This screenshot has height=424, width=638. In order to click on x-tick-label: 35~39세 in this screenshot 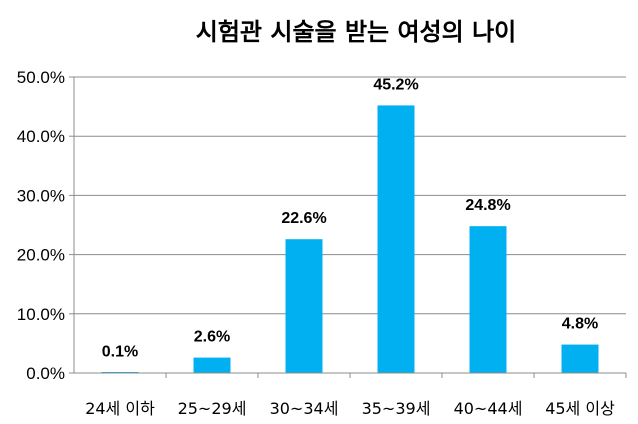, I will do `click(396, 408)`.